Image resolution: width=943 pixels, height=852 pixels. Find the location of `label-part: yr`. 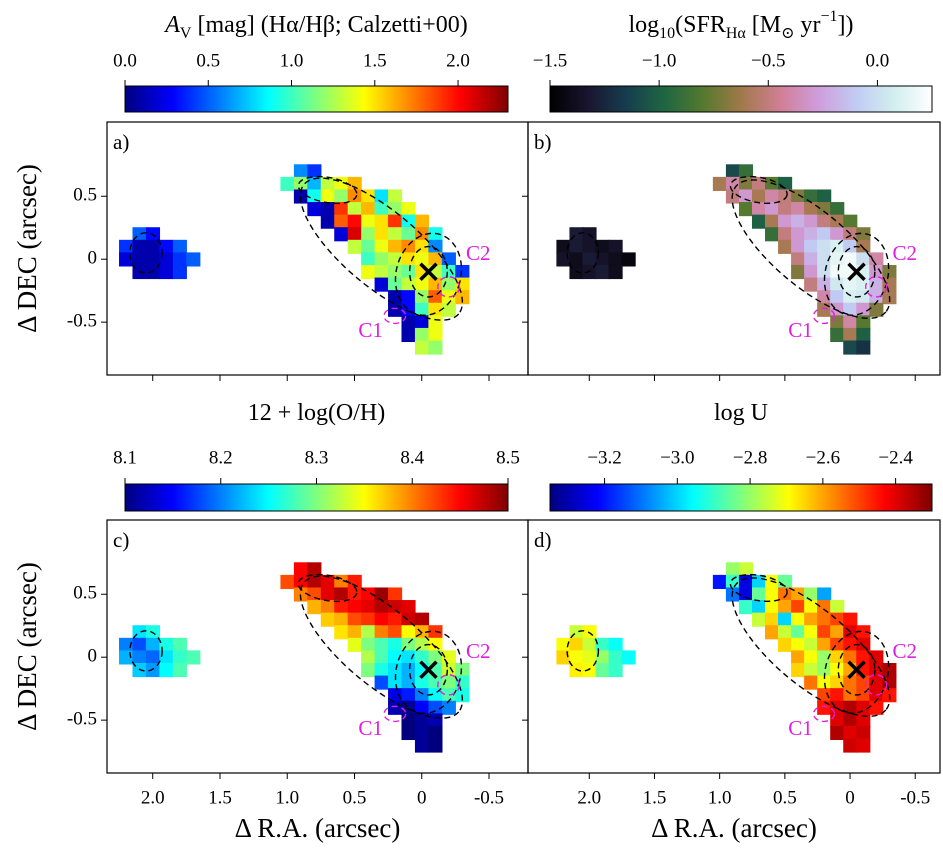

label-part: yr is located at coordinates (808, 25).